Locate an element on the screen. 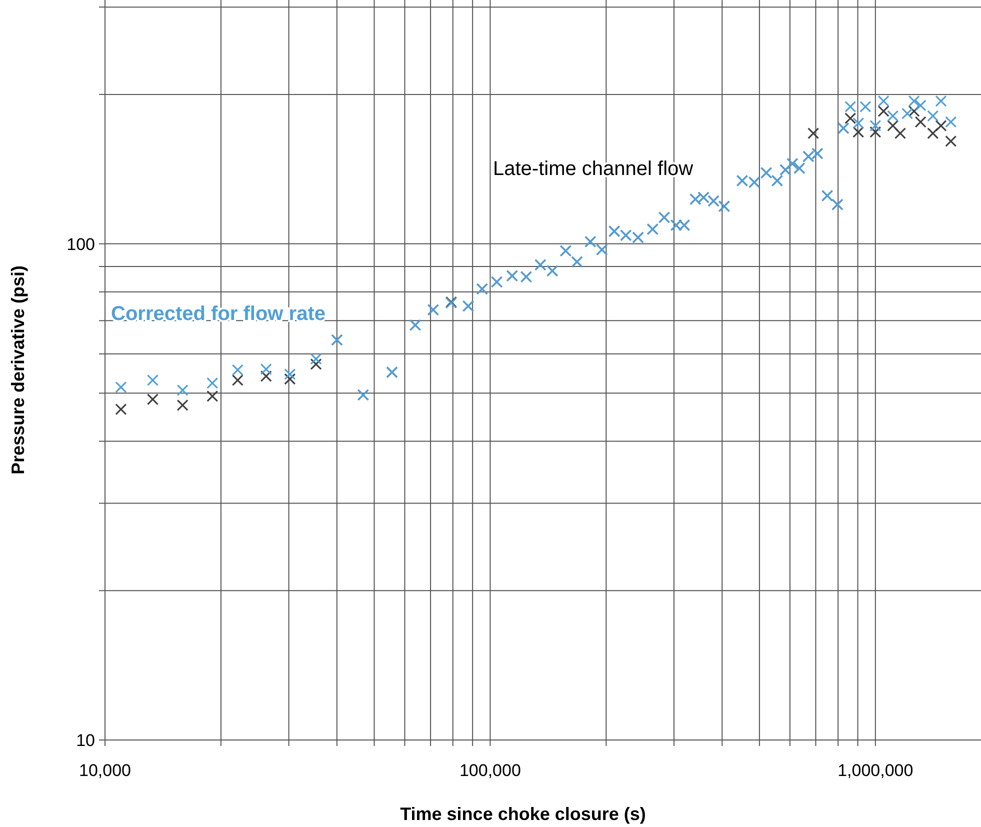 The width and height of the screenshot is (981, 827). x-axis-title: Time since choke closure (s) is located at coordinates (523, 814).